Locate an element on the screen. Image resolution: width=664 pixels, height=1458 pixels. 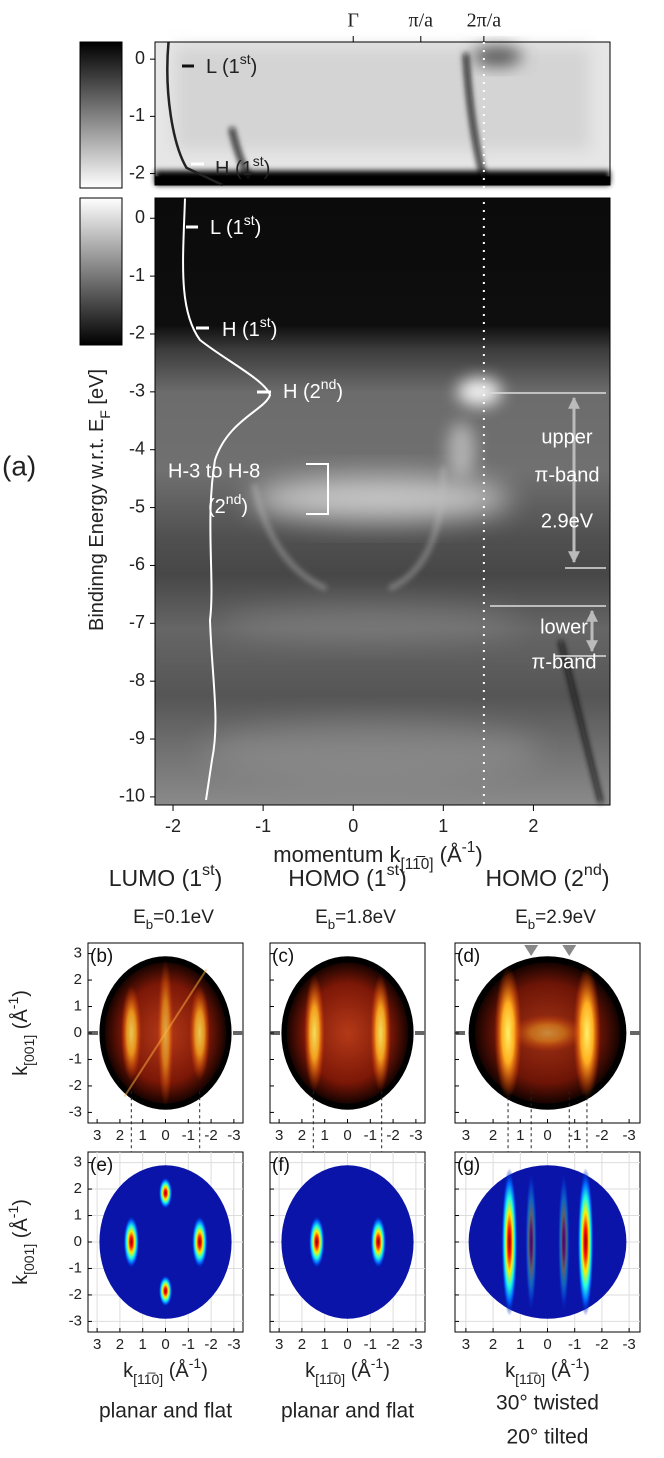
column-title-part: ) is located at coordinates (219, 878).